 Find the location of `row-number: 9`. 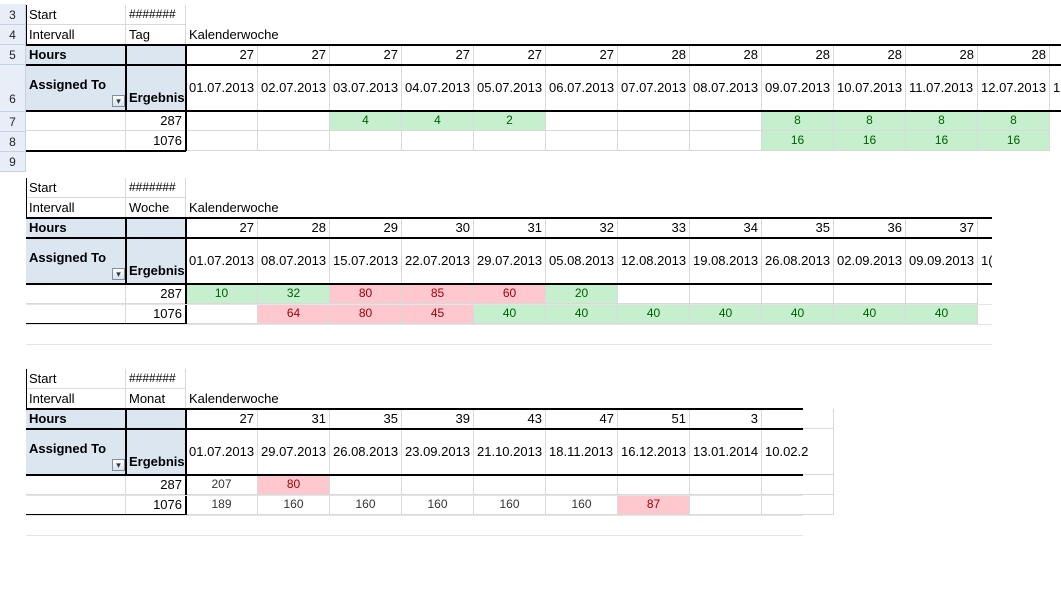

row-number: 9 is located at coordinates (12, 162).